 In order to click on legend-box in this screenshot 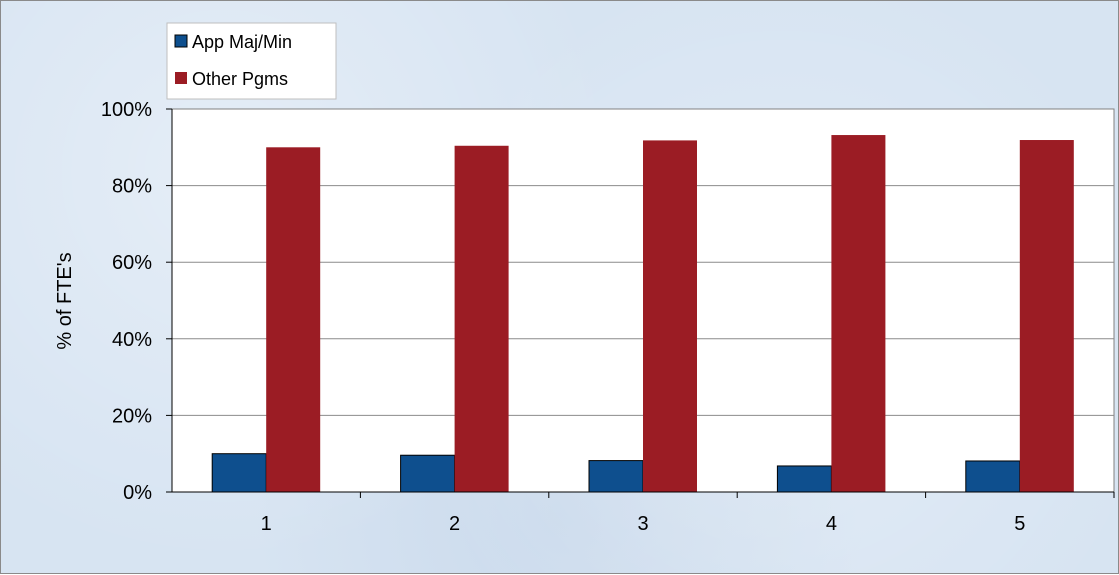, I will do `click(251, 61)`.